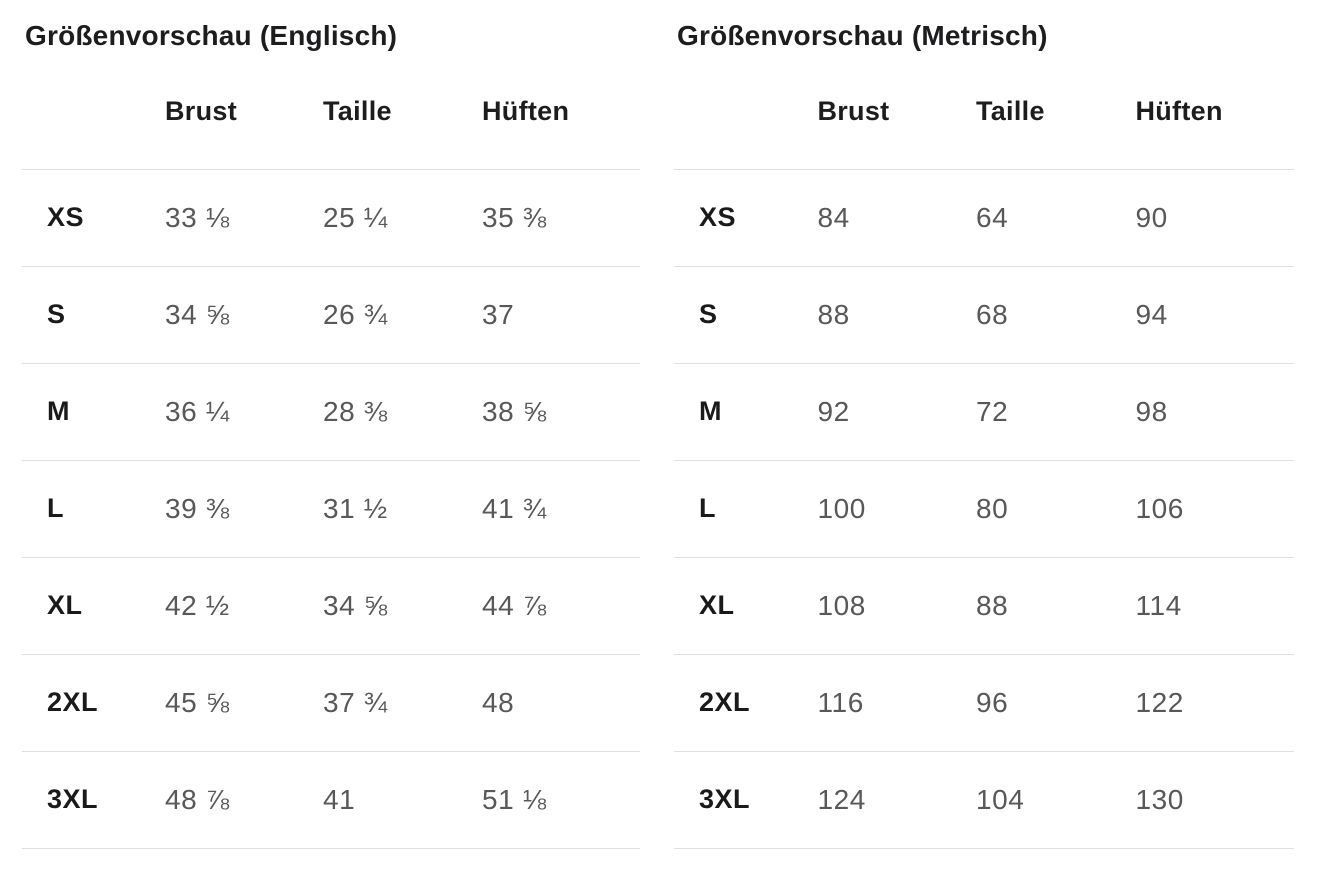  I want to click on table-row: 2XL 45 ⅝ 37 ¾ 48, so click(331, 703).